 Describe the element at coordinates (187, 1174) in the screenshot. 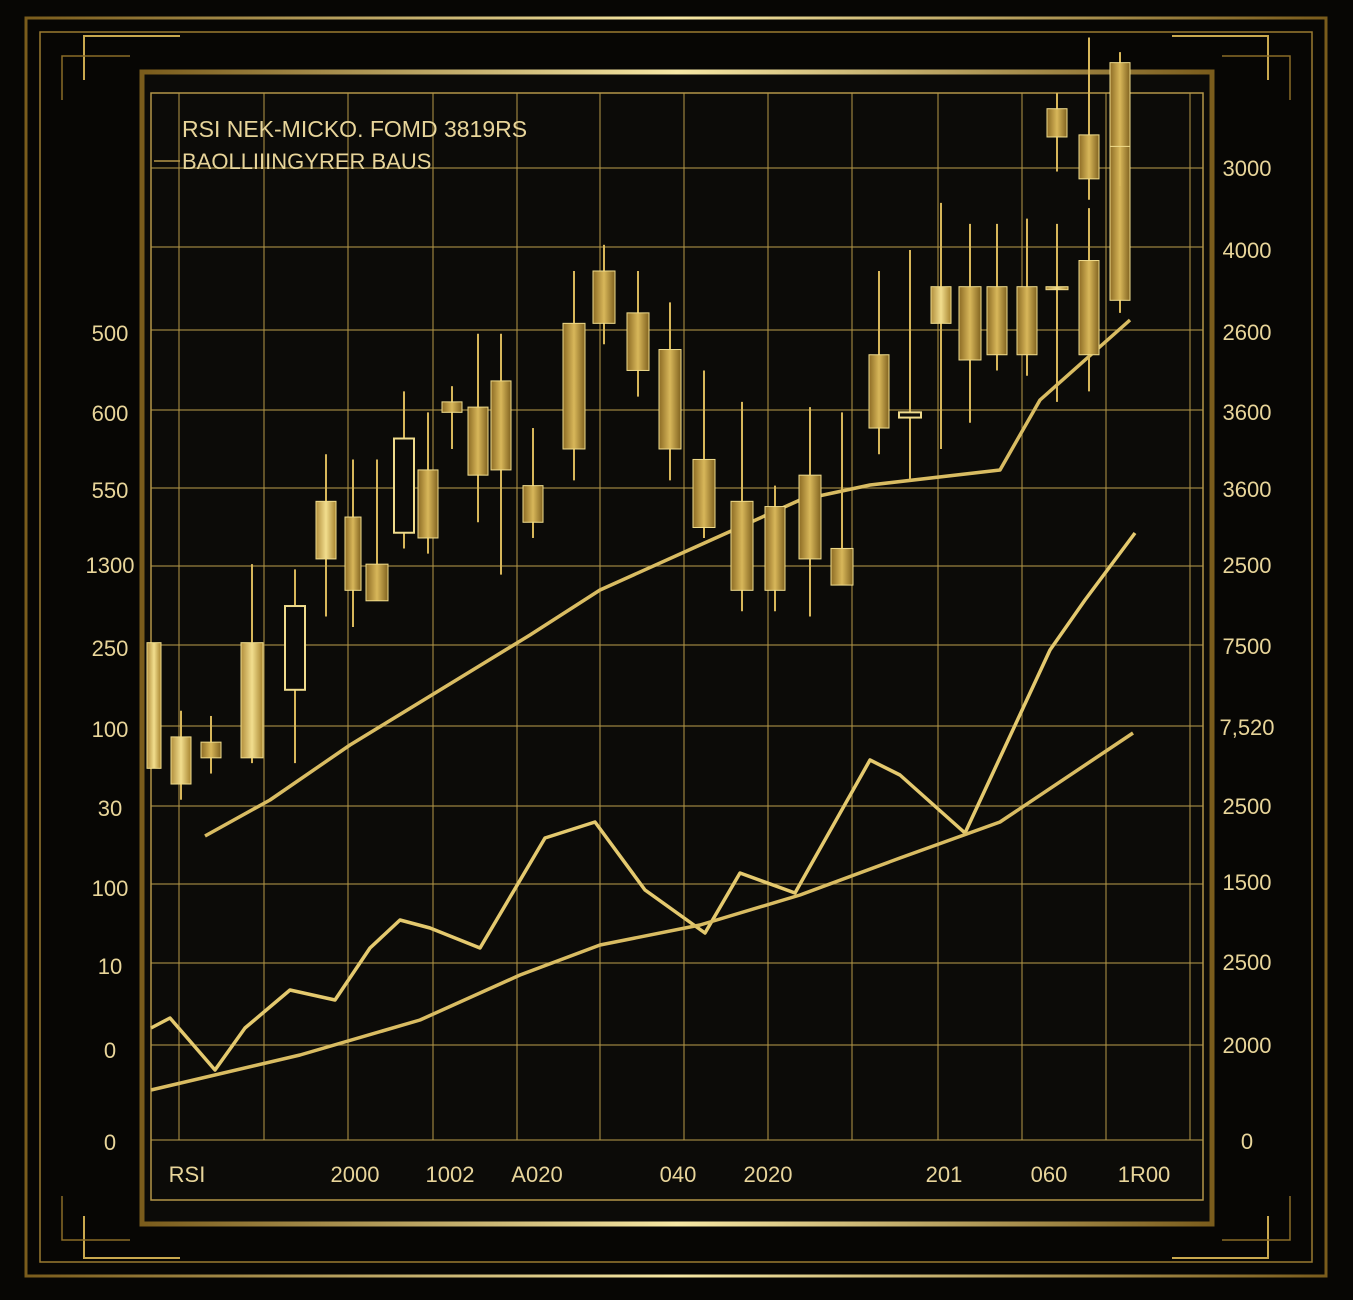

I see `x-axis-tick-label: RSI` at that location.